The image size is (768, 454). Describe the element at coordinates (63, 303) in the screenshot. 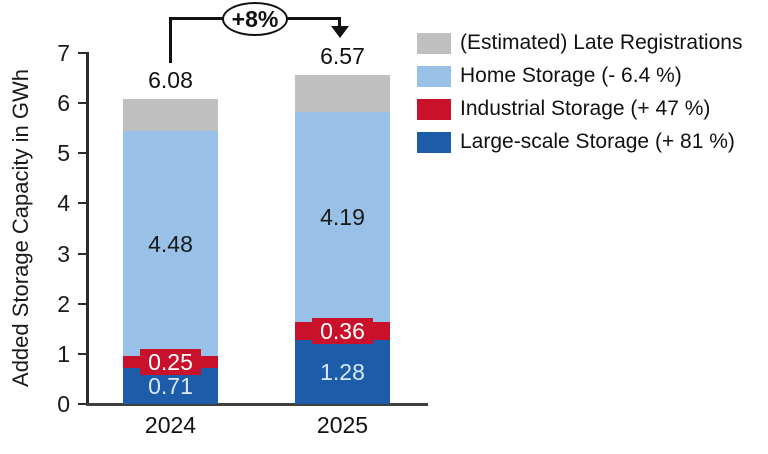

I see `y-axis-tick-label: 2` at that location.